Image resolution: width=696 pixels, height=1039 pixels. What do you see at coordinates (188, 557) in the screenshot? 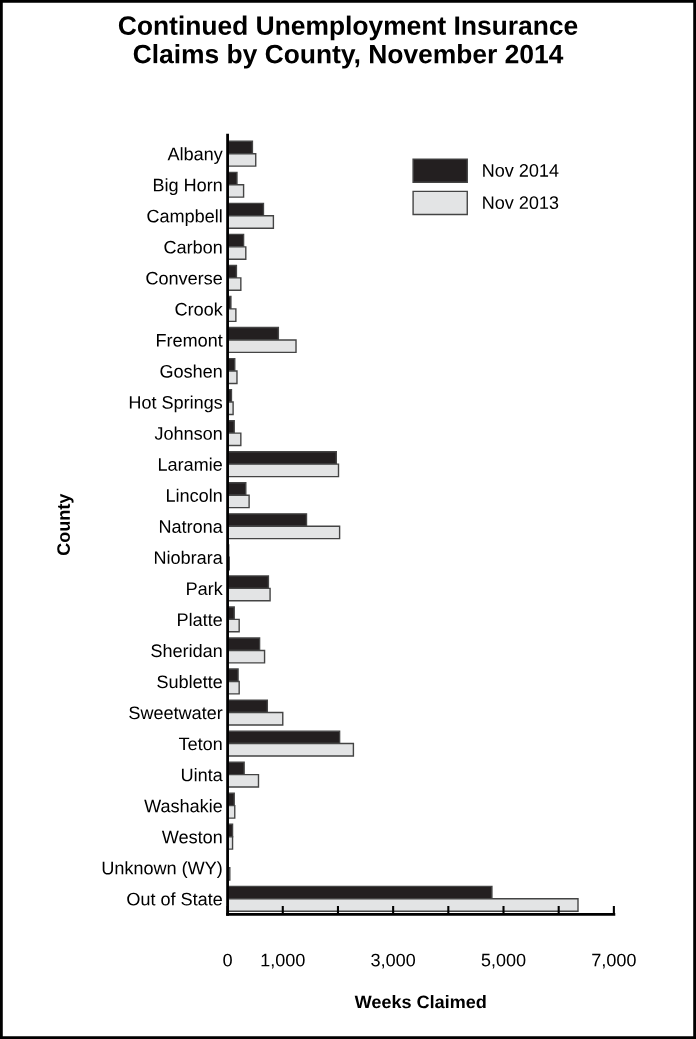
I see `y-tick-label: Niobrara` at bounding box center [188, 557].